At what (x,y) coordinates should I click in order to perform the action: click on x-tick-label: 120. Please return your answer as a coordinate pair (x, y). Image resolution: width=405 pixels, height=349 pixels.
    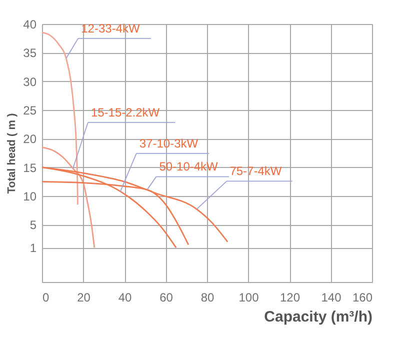
    Looking at the image, I should click on (290, 297).